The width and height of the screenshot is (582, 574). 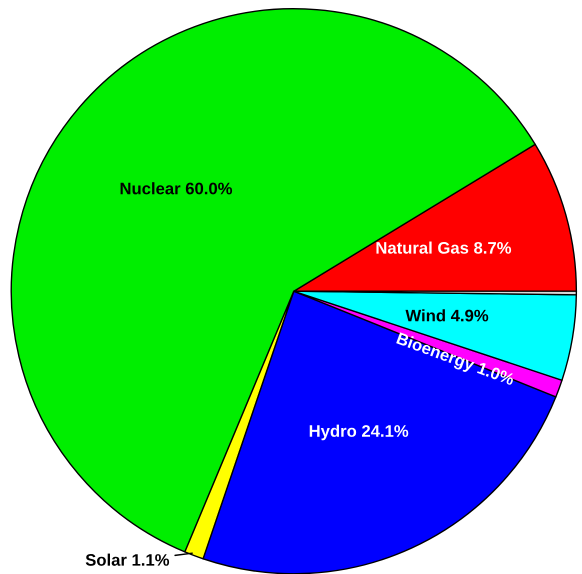 I want to click on slice-label: Solar 1.1%, so click(x=128, y=560).